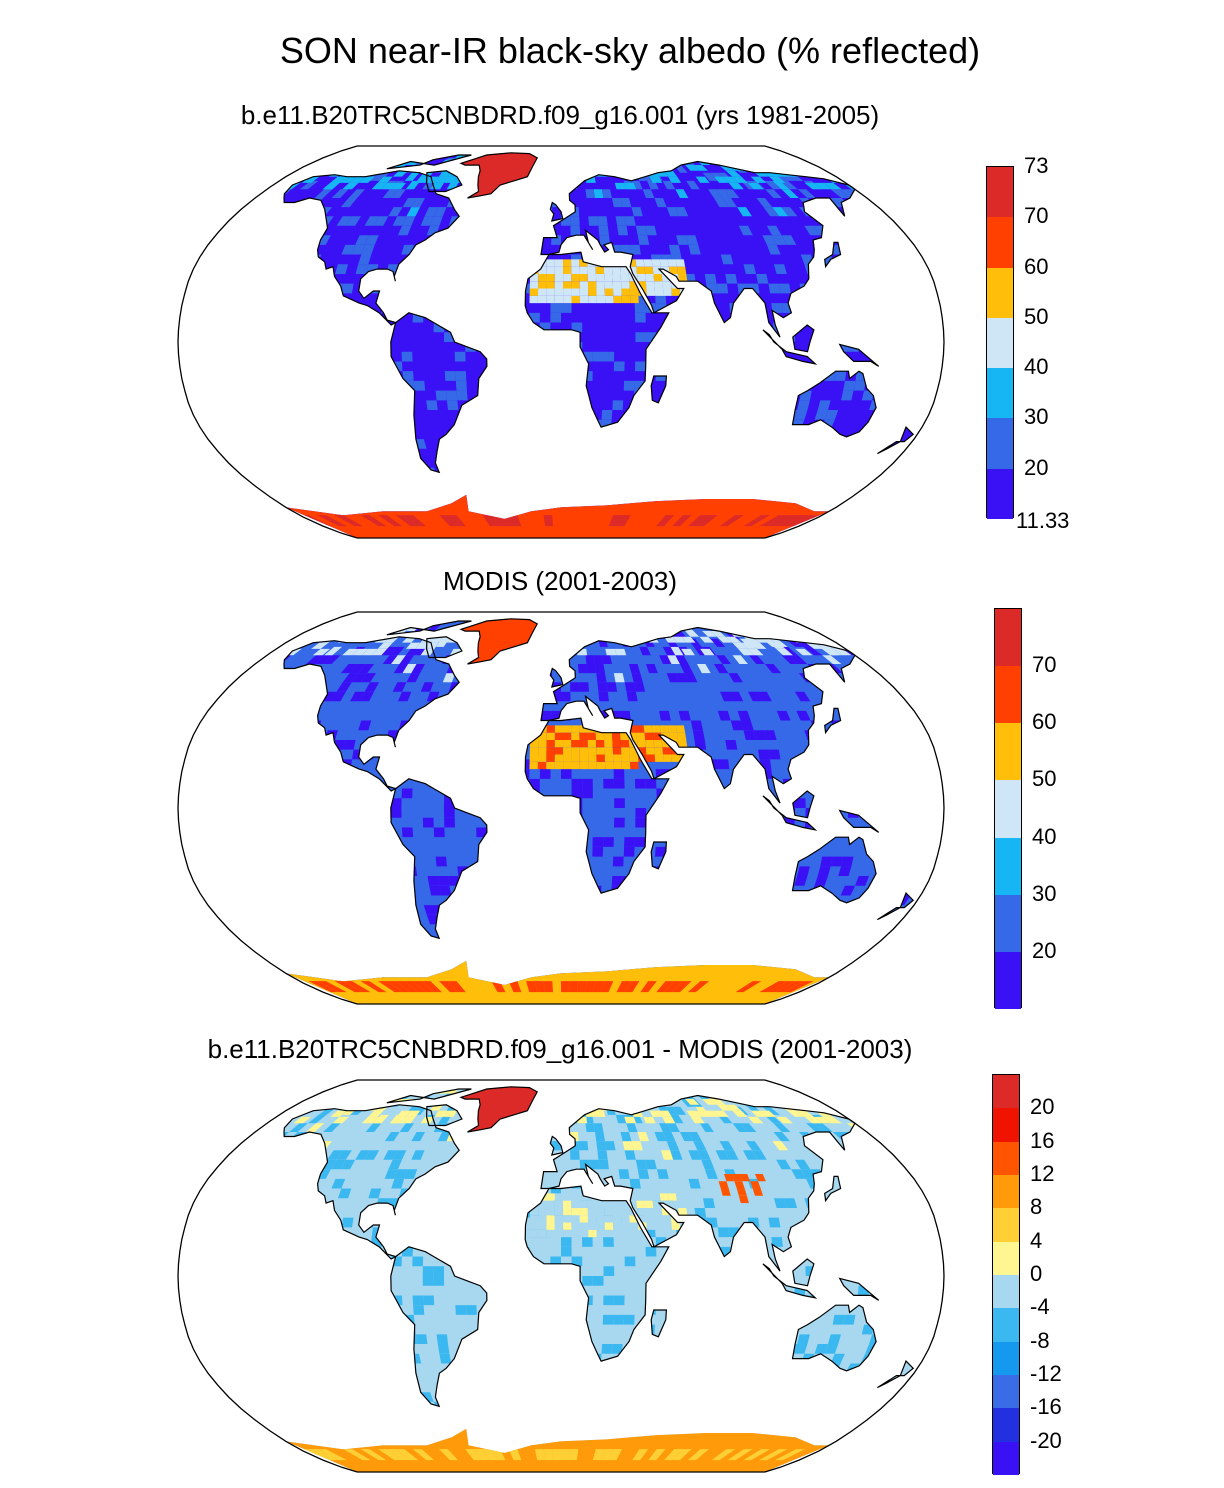 The height and width of the screenshot is (1488, 1224). I want to click on coastline-greenland, so click(499, 641).